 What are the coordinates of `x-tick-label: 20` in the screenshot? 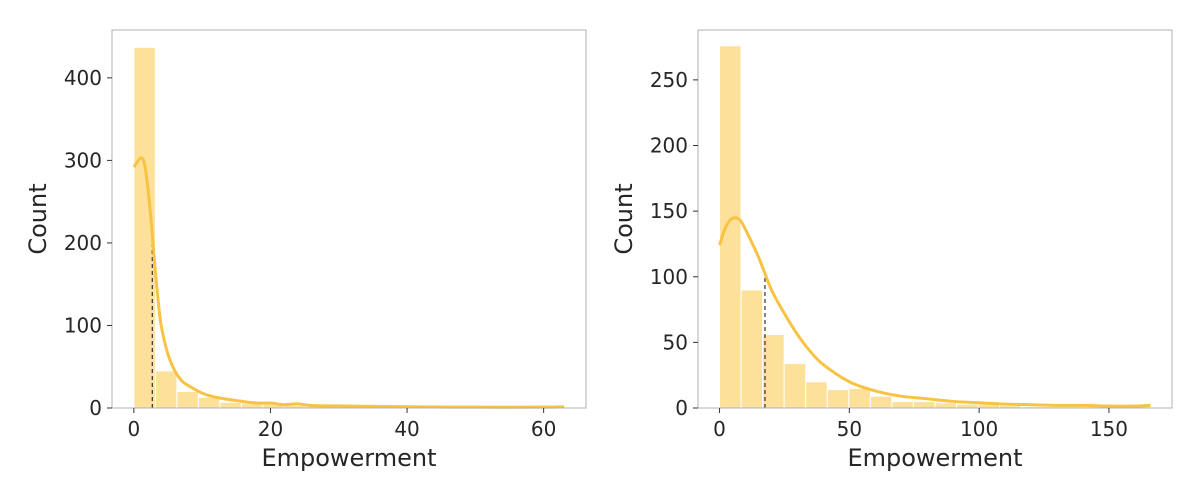 It's located at (270, 429).